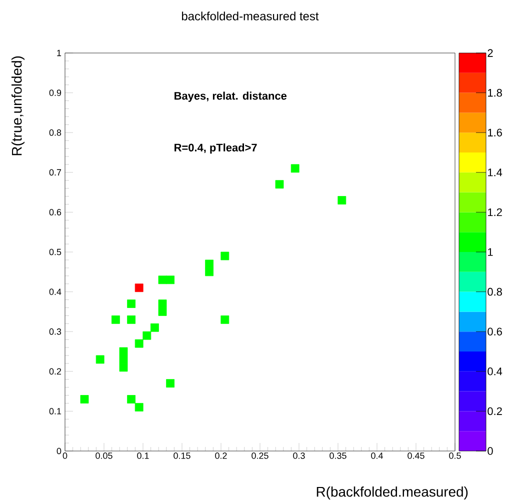 Image resolution: width=510 pixels, height=502 pixels. What do you see at coordinates (215, 148) in the screenshot?
I see `annotation: R=0.4, pTlead>7` at bounding box center [215, 148].